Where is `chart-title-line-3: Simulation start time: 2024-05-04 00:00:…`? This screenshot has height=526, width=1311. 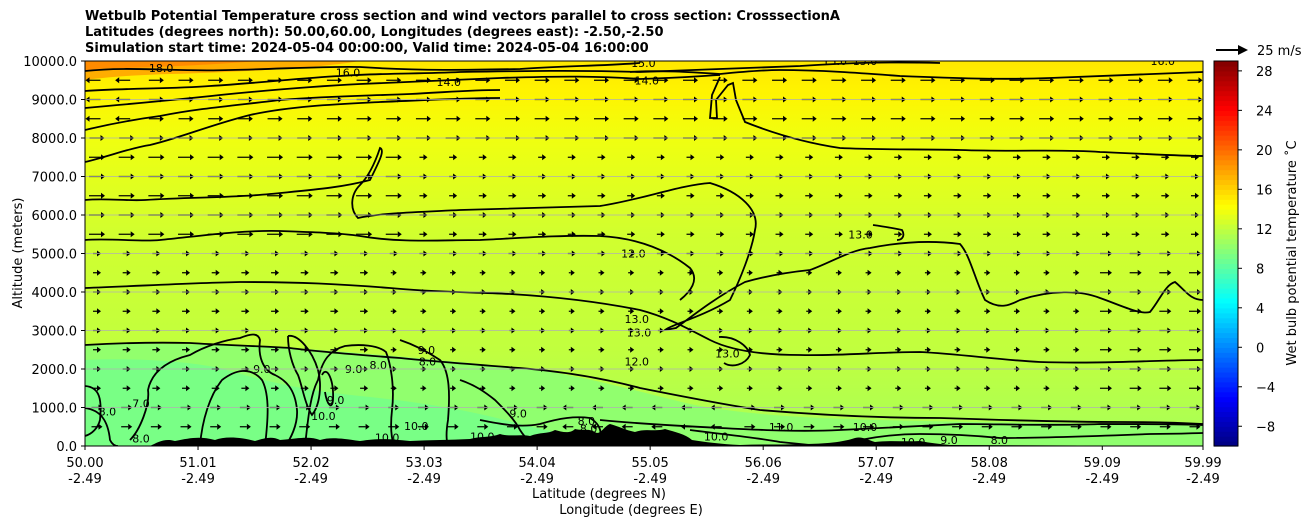 chart-title-line-3: Simulation start time: 2024-05-04 00:00:… is located at coordinates (367, 48).